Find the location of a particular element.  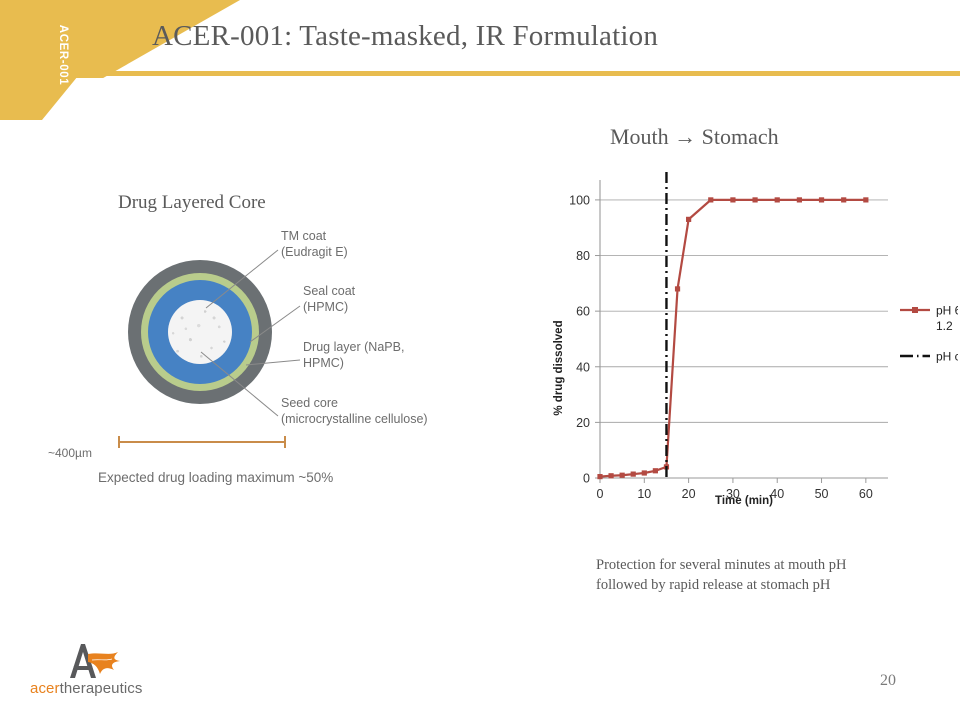

svg-text: 30 is located at coordinates (733, 494).